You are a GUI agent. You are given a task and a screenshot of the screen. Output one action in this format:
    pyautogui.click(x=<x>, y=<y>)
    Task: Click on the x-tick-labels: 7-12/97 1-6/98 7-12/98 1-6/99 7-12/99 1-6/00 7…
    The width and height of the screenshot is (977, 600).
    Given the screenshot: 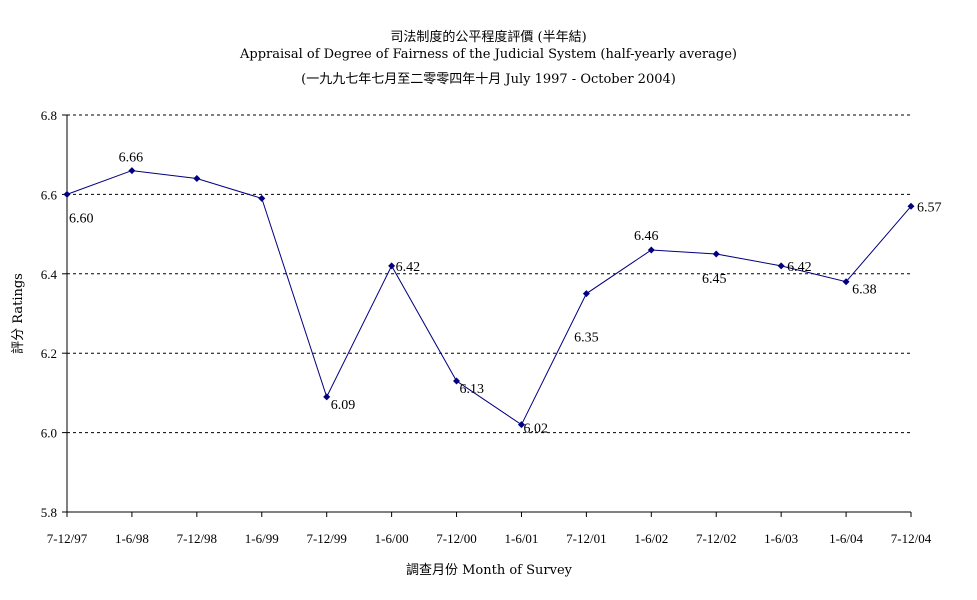 What is the action you would take?
    pyautogui.click(x=489, y=538)
    